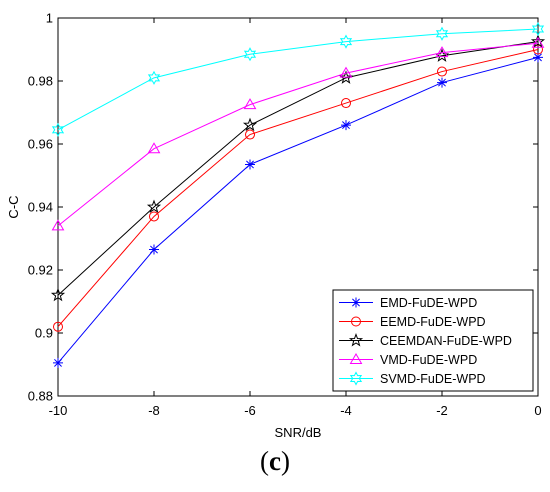 Image resolution: width=550 pixels, height=492 pixels. I want to click on legend-item: EEMD-FuDE-WPD, so click(412, 322).